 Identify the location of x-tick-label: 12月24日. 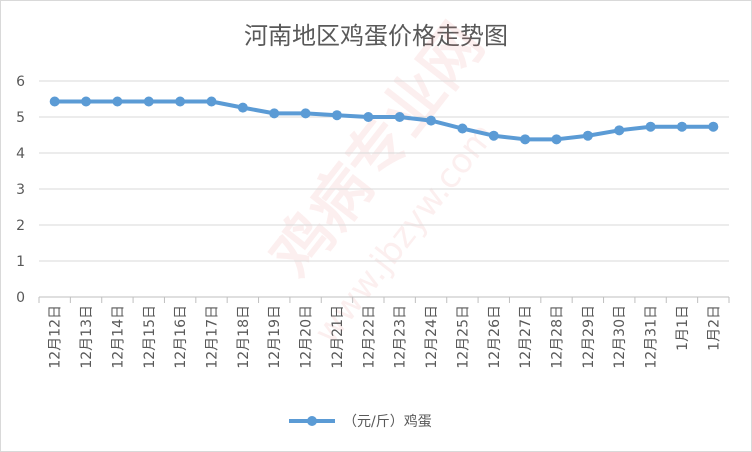
(432, 337).